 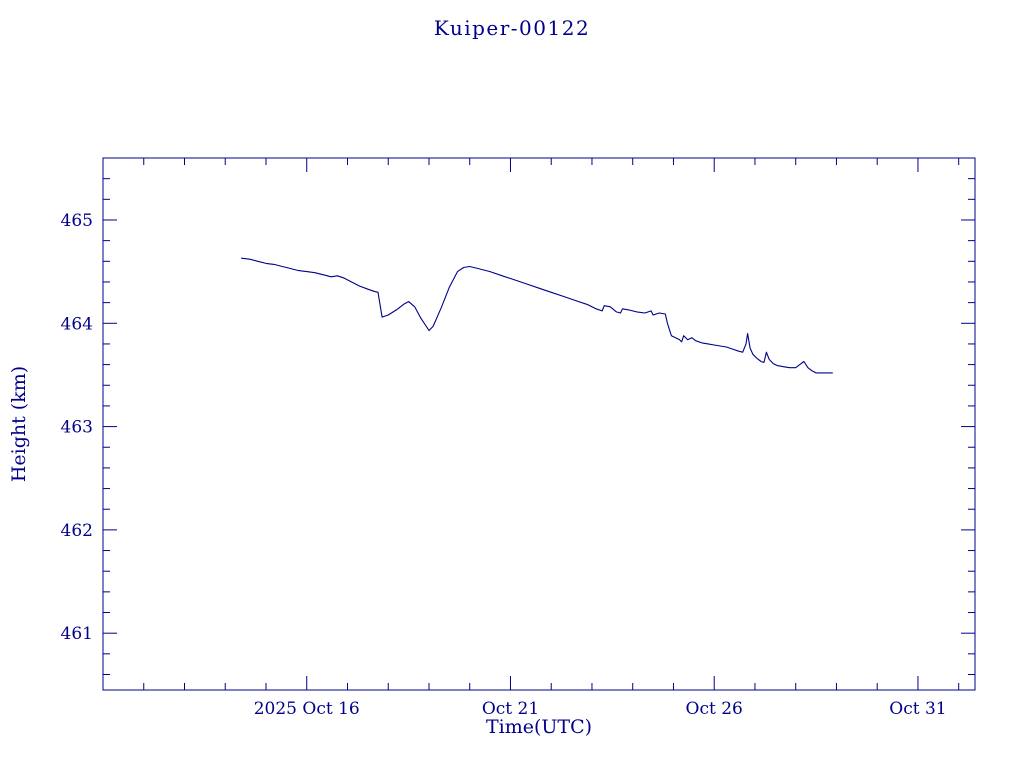 What do you see at coordinates (917, 709) in the screenshot?
I see `x-tick-label: Oct 31` at bounding box center [917, 709].